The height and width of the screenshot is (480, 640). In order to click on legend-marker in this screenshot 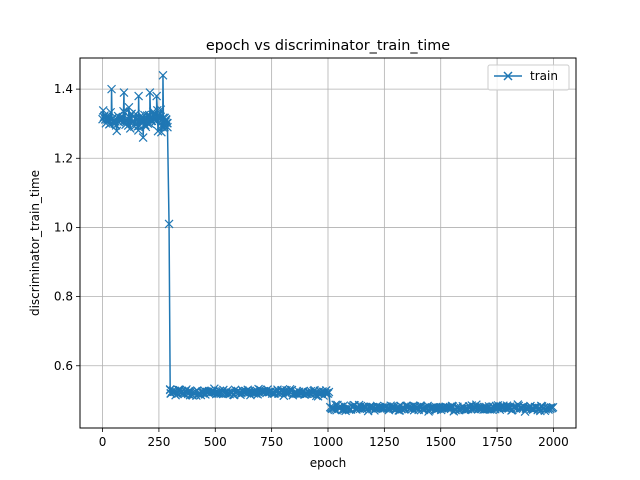, I will do `click(508, 76)`.